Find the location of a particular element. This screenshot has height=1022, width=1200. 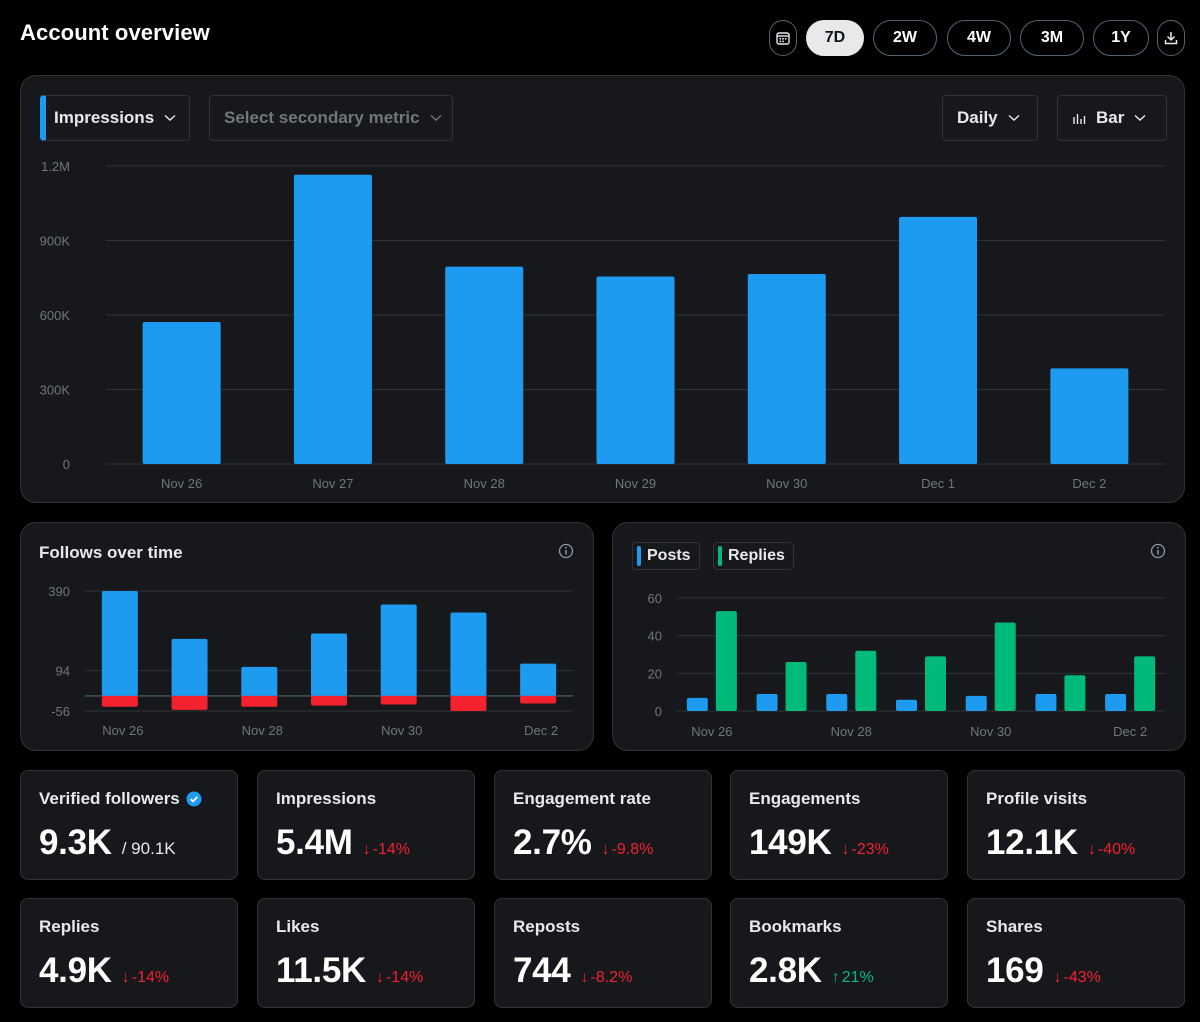

x-tick-label: Nov 29 is located at coordinates (635, 483).